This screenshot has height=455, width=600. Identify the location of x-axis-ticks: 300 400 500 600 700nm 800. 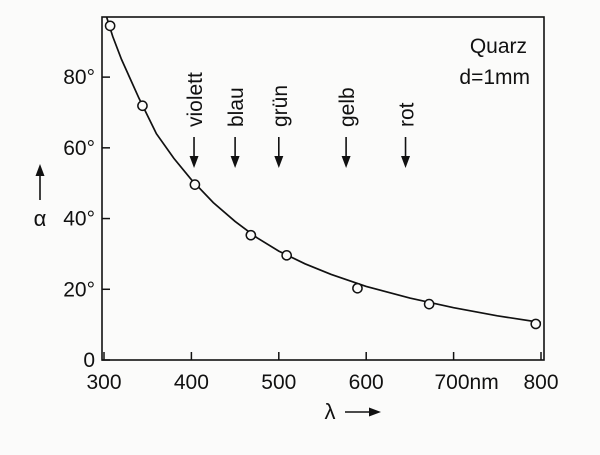
(322, 373).